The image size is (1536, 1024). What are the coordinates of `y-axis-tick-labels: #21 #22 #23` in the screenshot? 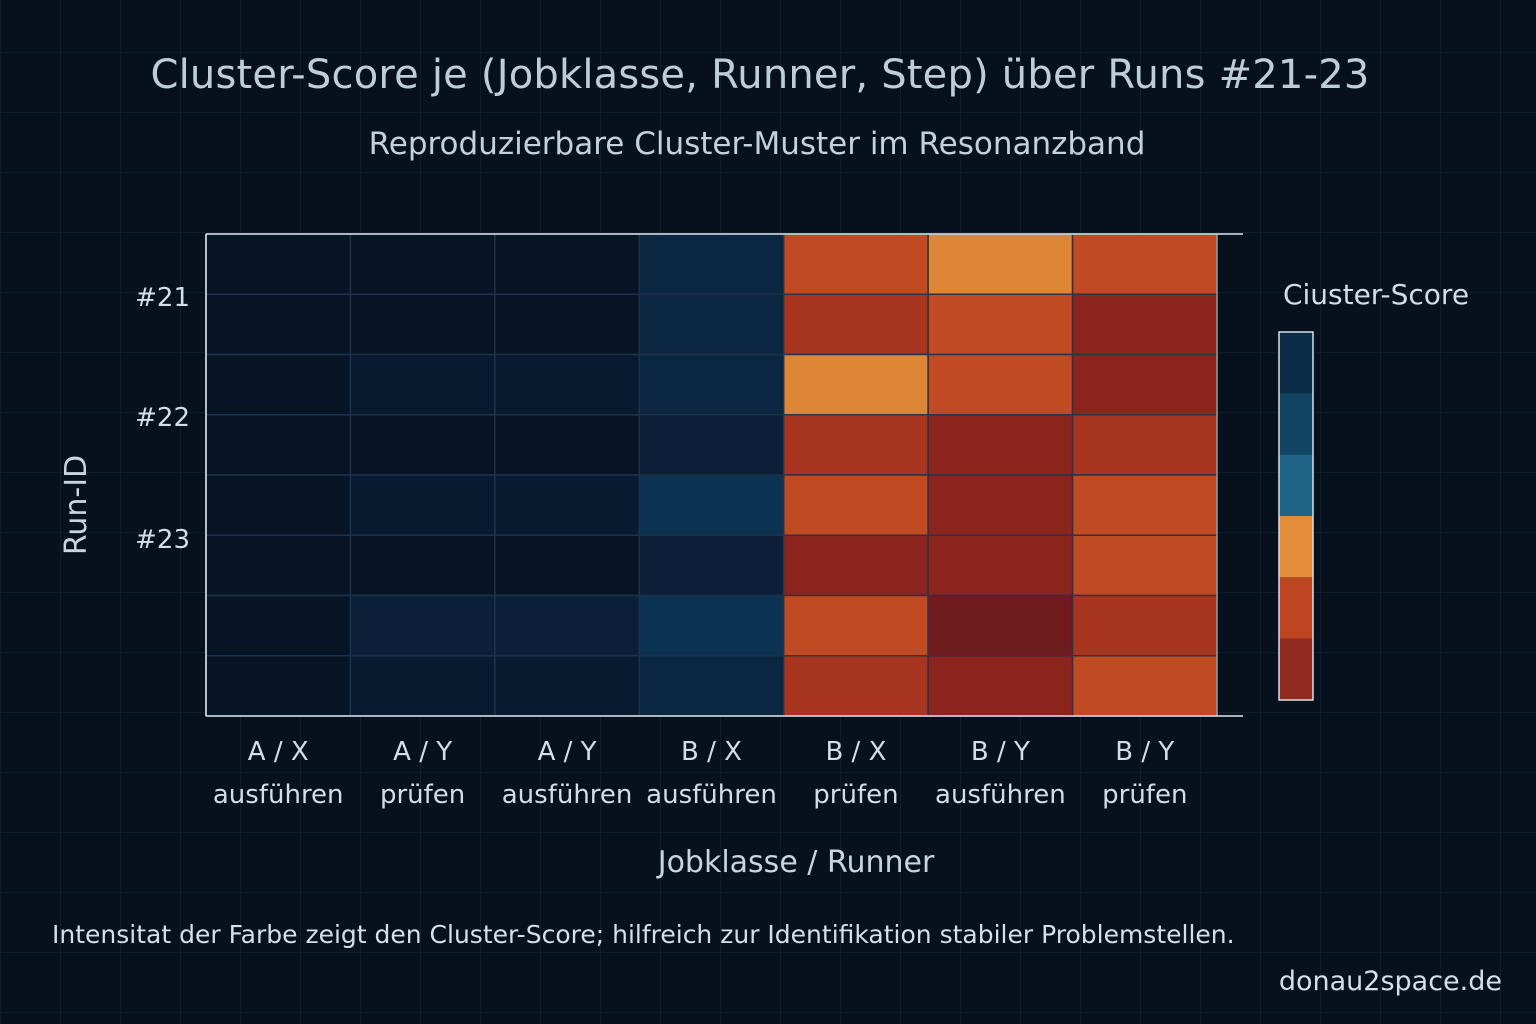 It's located at (162, 419).